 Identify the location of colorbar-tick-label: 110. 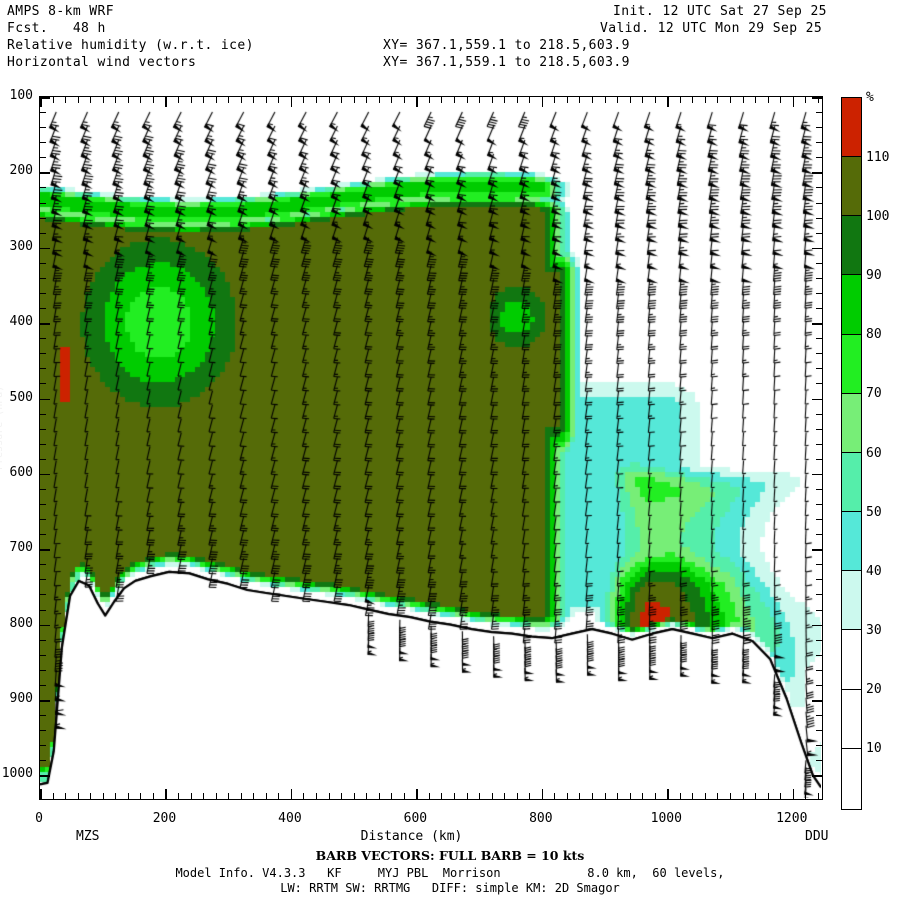
(878, 157).